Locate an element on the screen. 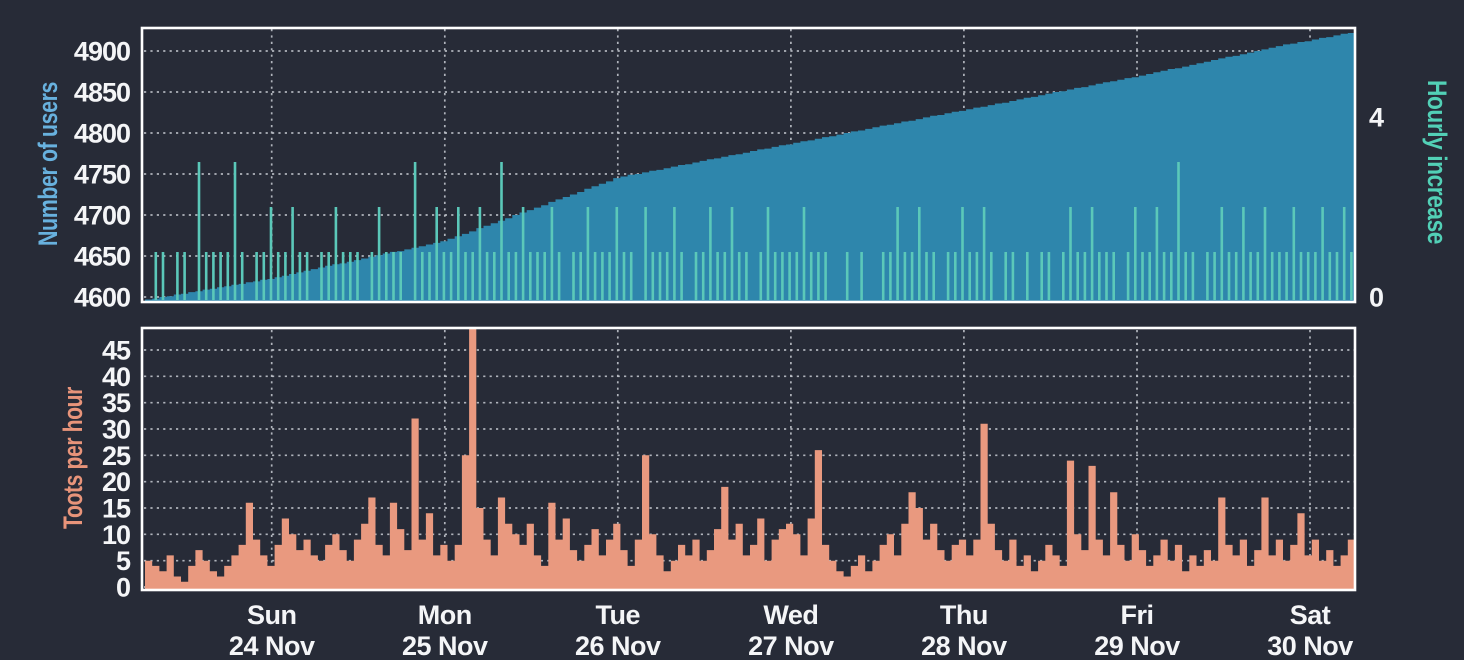 The image size is (1464, 660). y-tick-label: 20 is located at coordinates (116, 482).